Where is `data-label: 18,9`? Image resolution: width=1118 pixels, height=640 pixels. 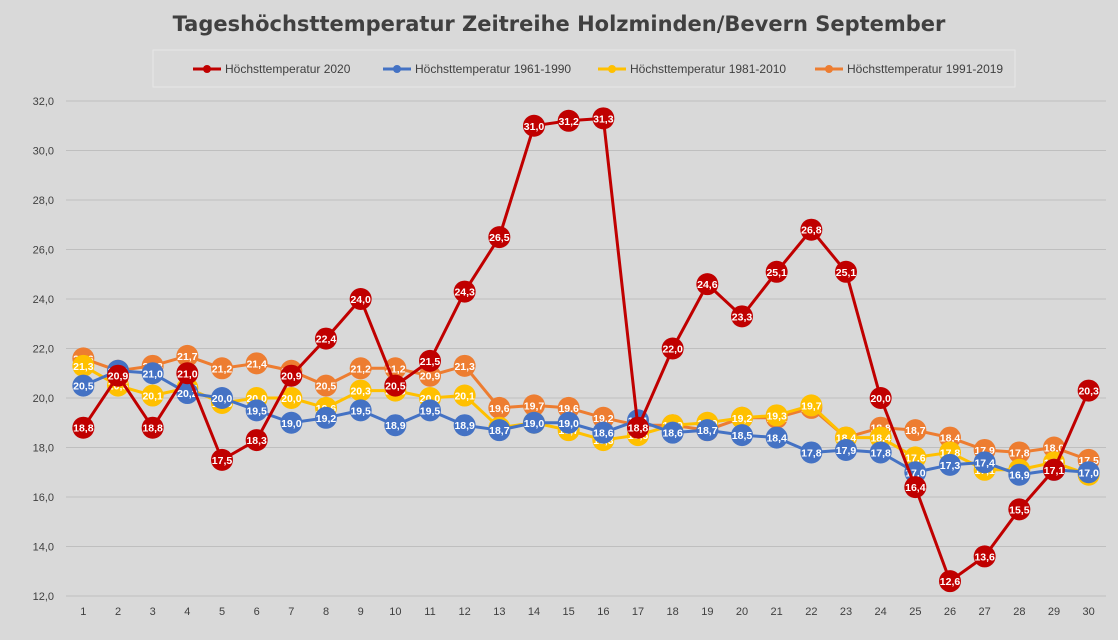
data-label: 18,9 is located at coordinates (464, 426).